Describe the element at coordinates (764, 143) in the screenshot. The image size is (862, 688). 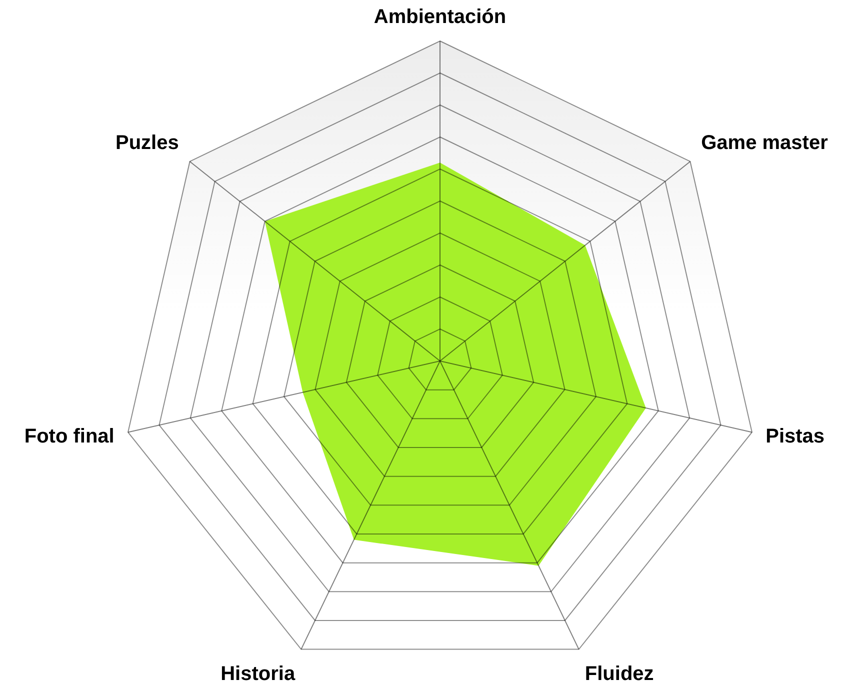
I see `spoke-label: Game master` at that location.